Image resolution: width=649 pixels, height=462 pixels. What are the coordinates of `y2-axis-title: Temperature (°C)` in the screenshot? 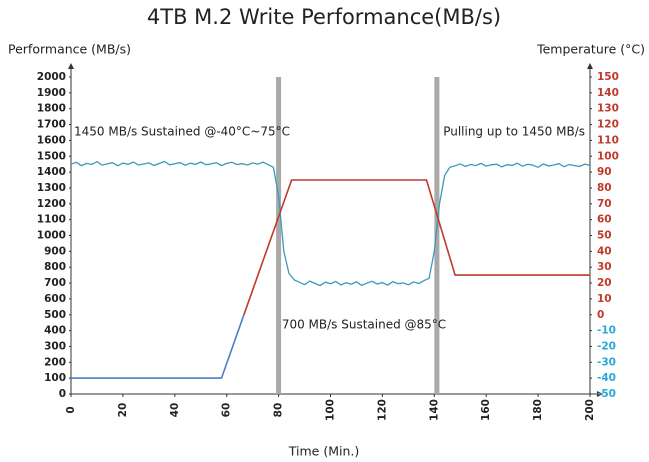 It's located at (590, 49).